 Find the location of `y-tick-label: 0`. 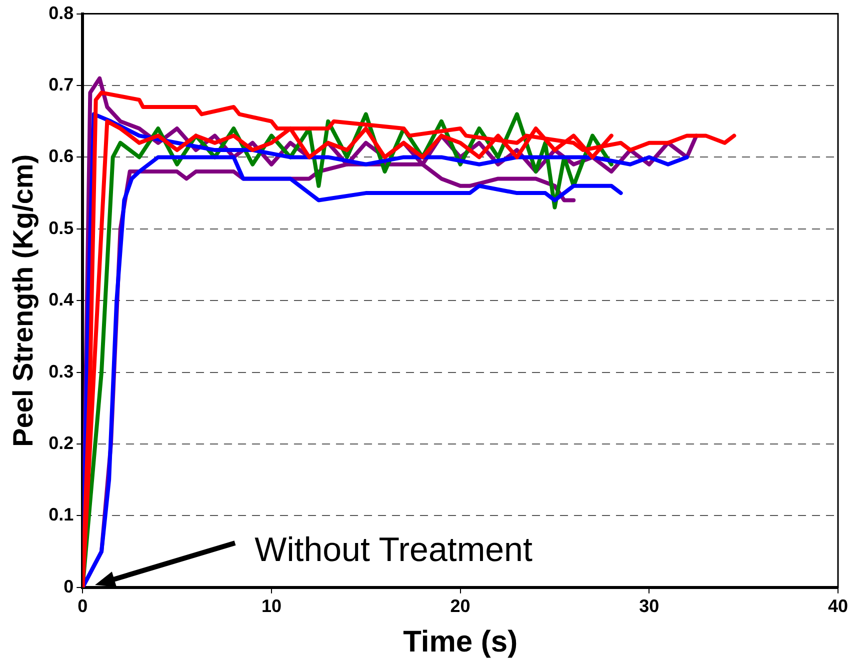

y-tick-label: 0 is located at coordinates (69, 586).